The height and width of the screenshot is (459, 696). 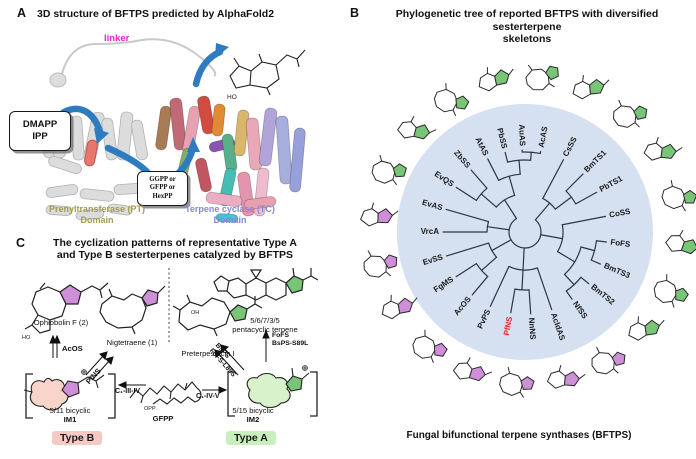 What do you see at coordinates (230, 209) in the screenshot?
I see `tc-caption-line1: Terpene cyclase (TC)` at bounding box center [230, 209].